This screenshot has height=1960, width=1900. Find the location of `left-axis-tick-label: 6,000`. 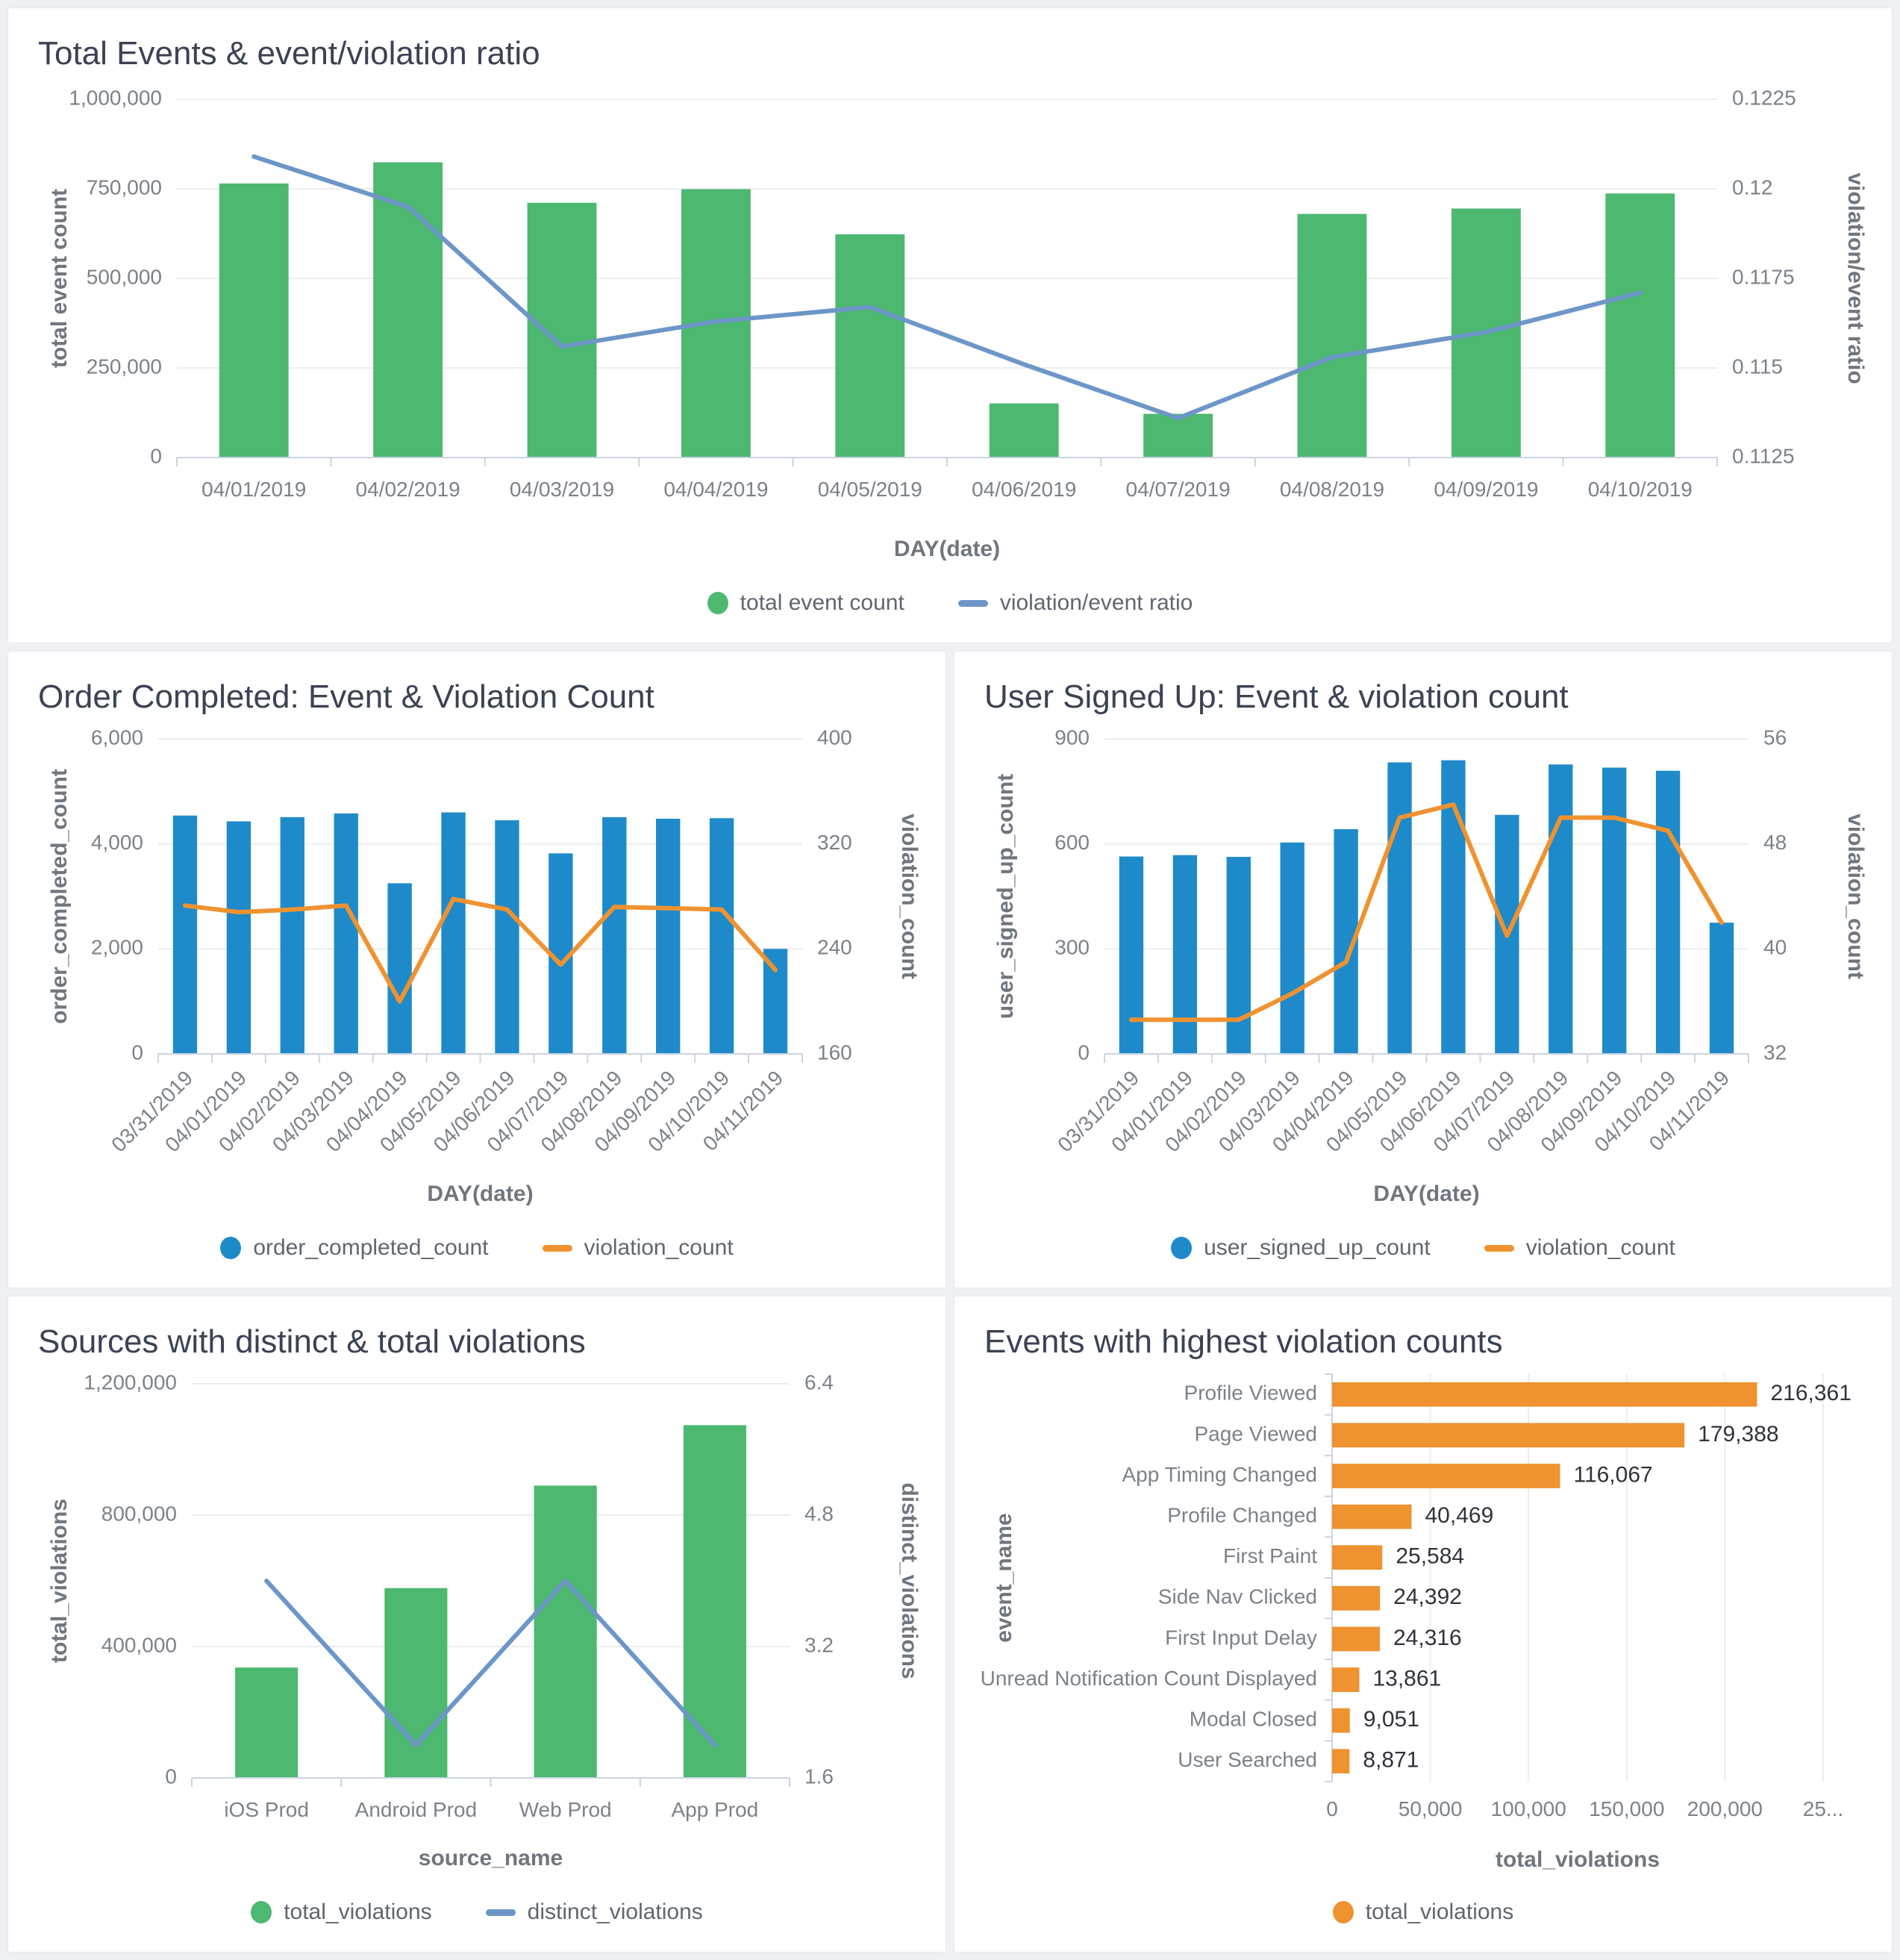

left-axis-tick-label: 6,000 is located at coordinates (117, 737).